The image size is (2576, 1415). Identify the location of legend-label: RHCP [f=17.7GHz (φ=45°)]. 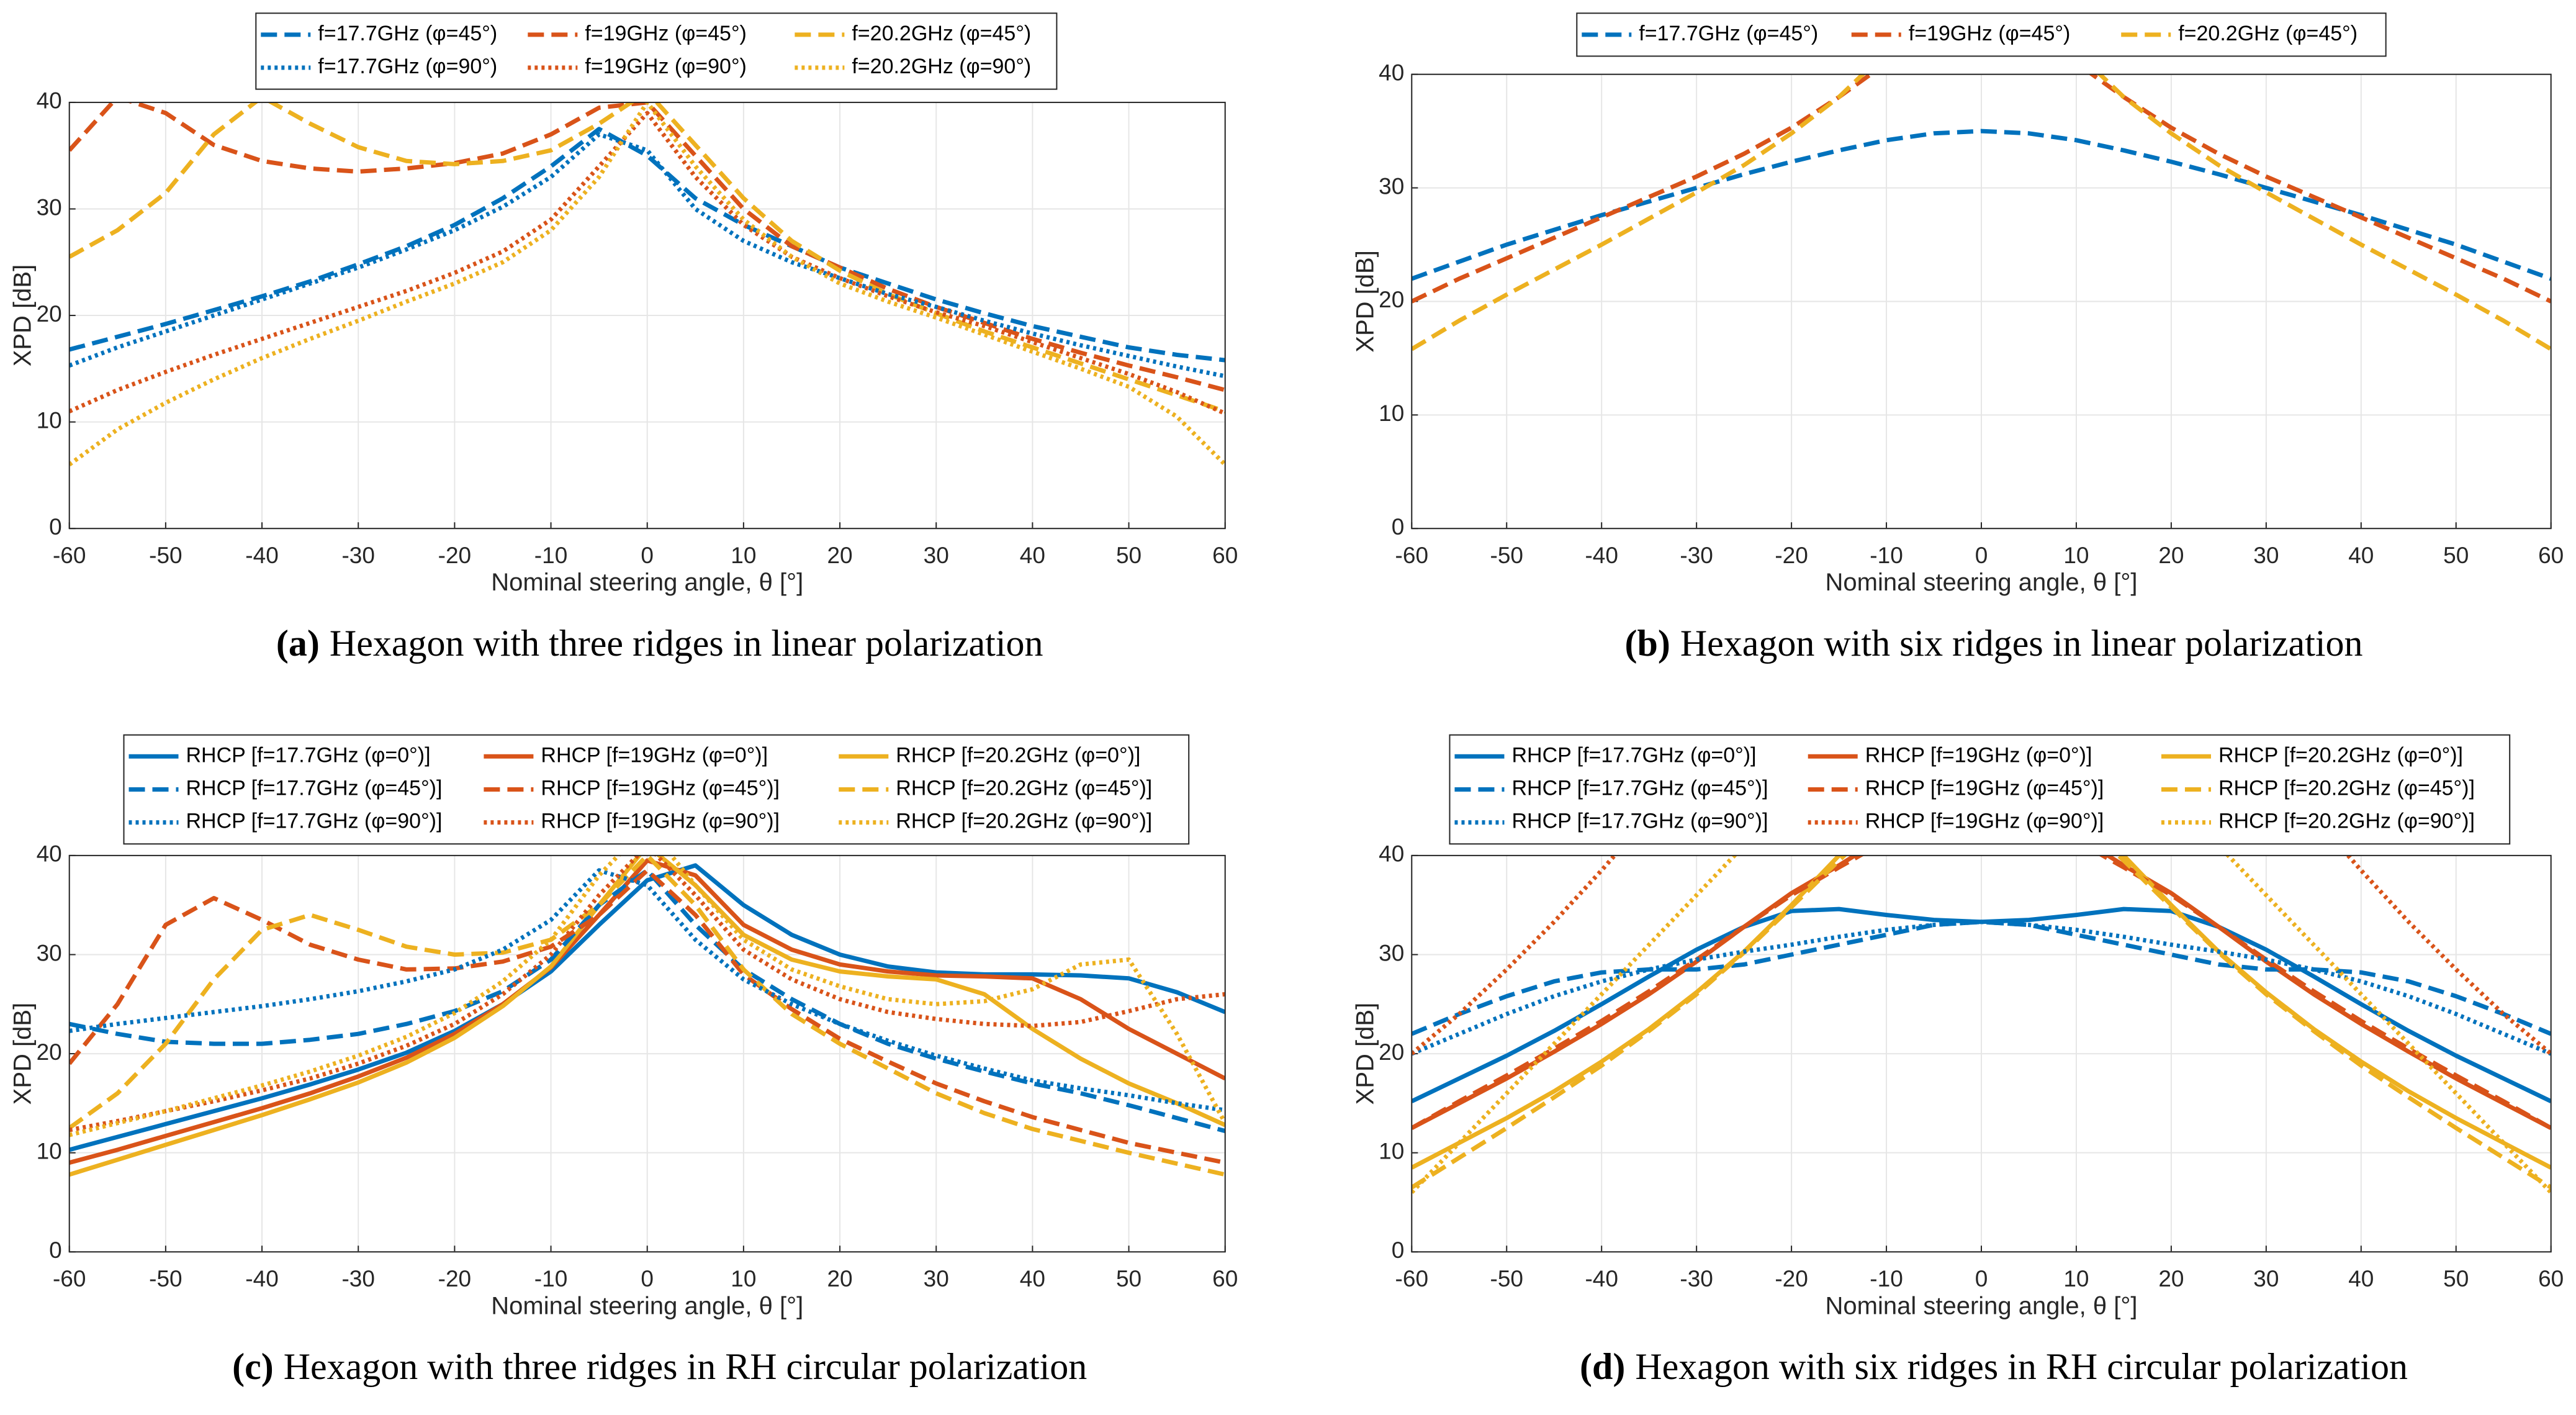
(314, 788).